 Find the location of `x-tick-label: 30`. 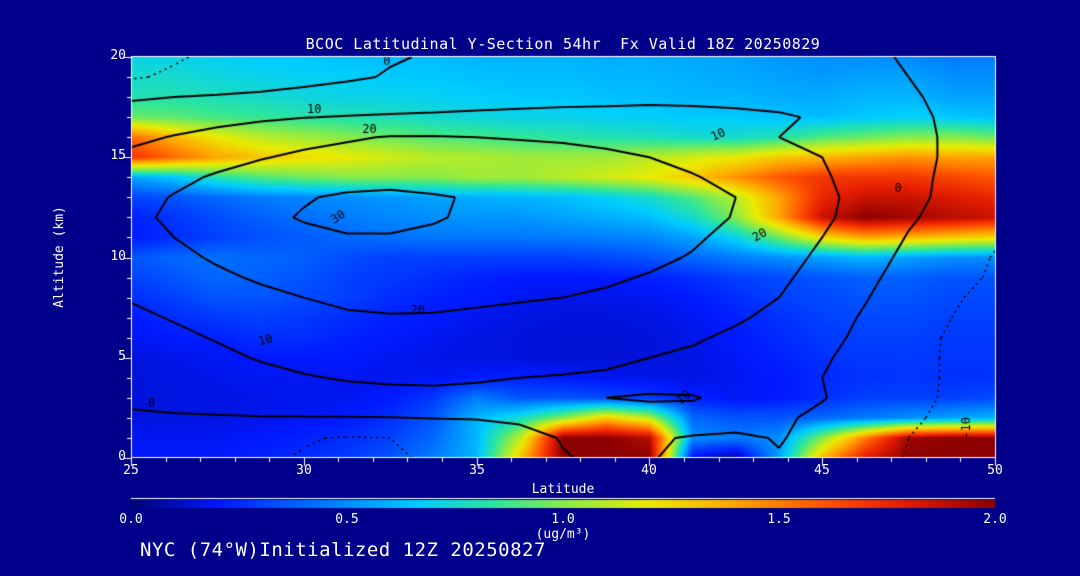

x-tick-label: 30 is located at coordinates (304, 470).